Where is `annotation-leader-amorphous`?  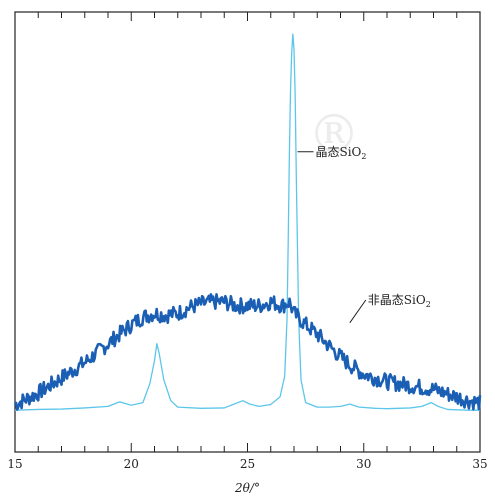
annotation-leader-amorphous is located at coordinates (358, 311).